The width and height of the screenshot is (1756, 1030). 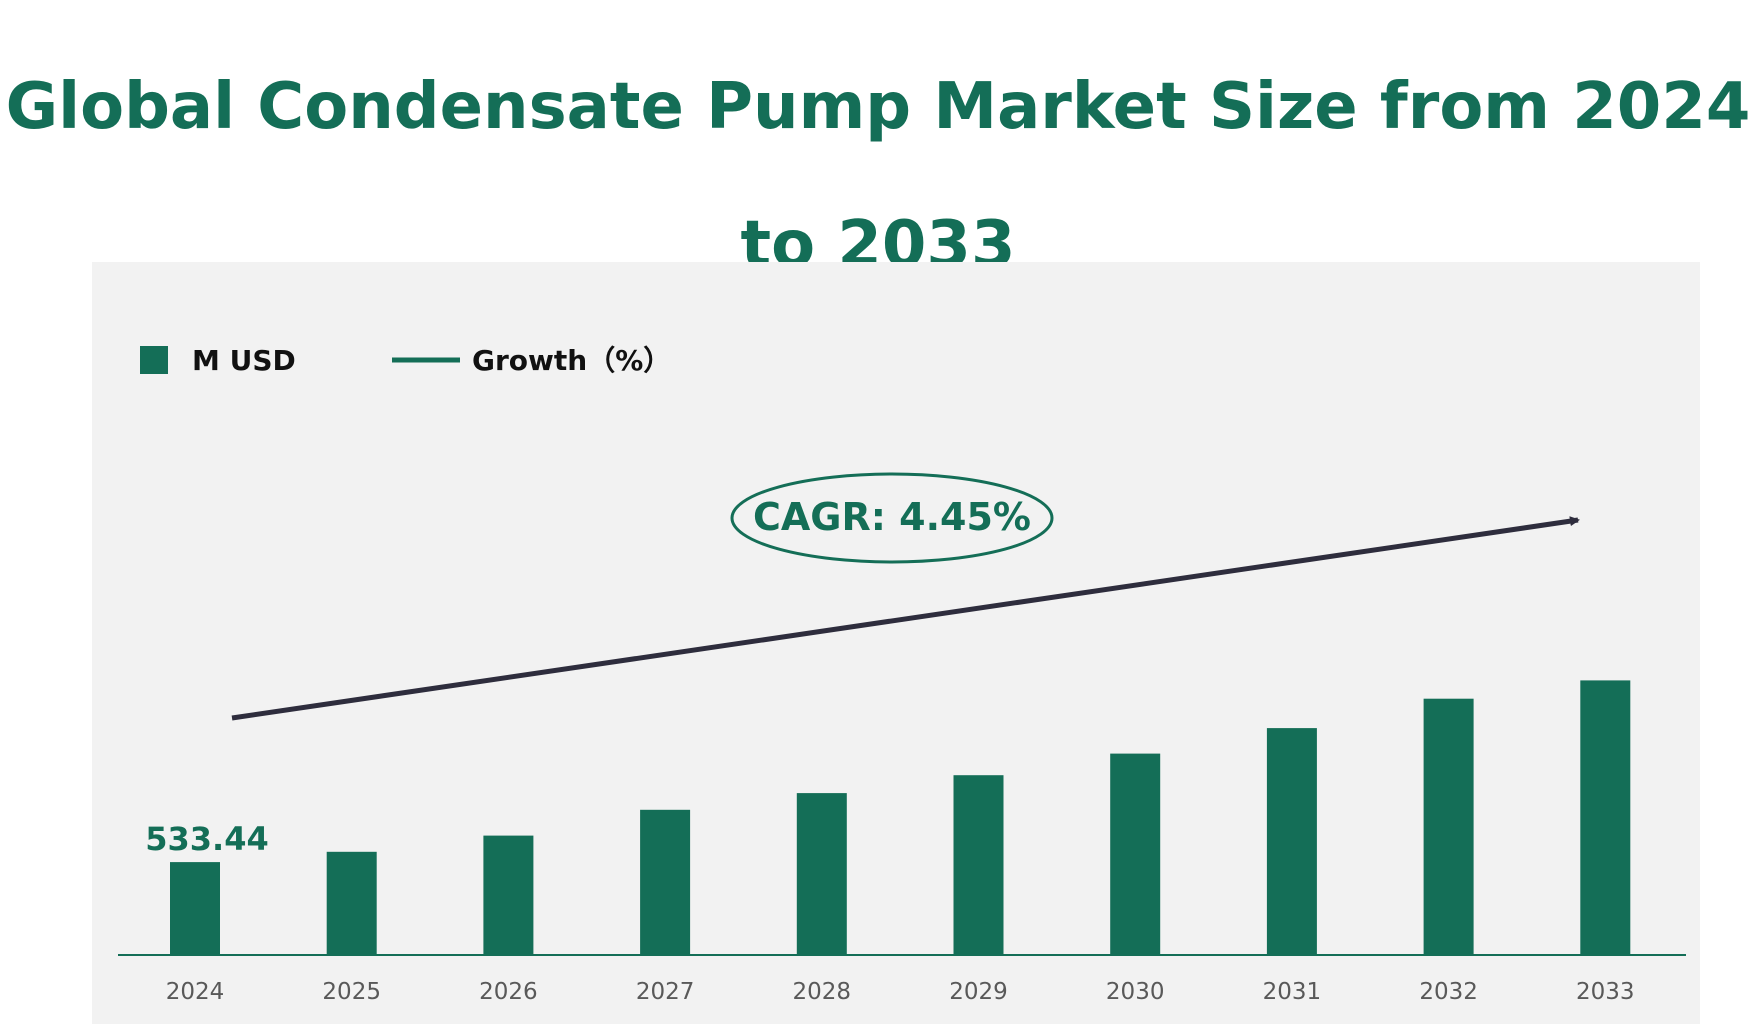 What do you see at coordinates (508, 895) in the screenshot?
I see `bar-2026` at bounding box center [508, 895].